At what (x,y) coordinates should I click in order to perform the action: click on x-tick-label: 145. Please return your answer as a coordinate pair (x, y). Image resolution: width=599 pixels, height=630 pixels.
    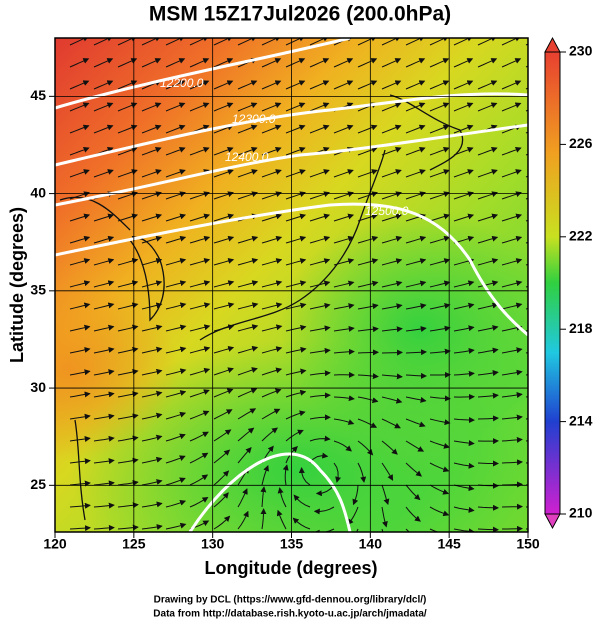
    Looking at the image, I should click on (449, 544).